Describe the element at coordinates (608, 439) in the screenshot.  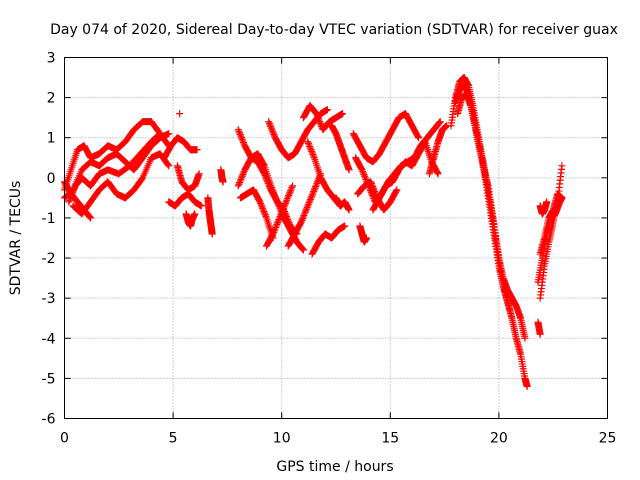
I see `x-tick-label: 25` at that location.